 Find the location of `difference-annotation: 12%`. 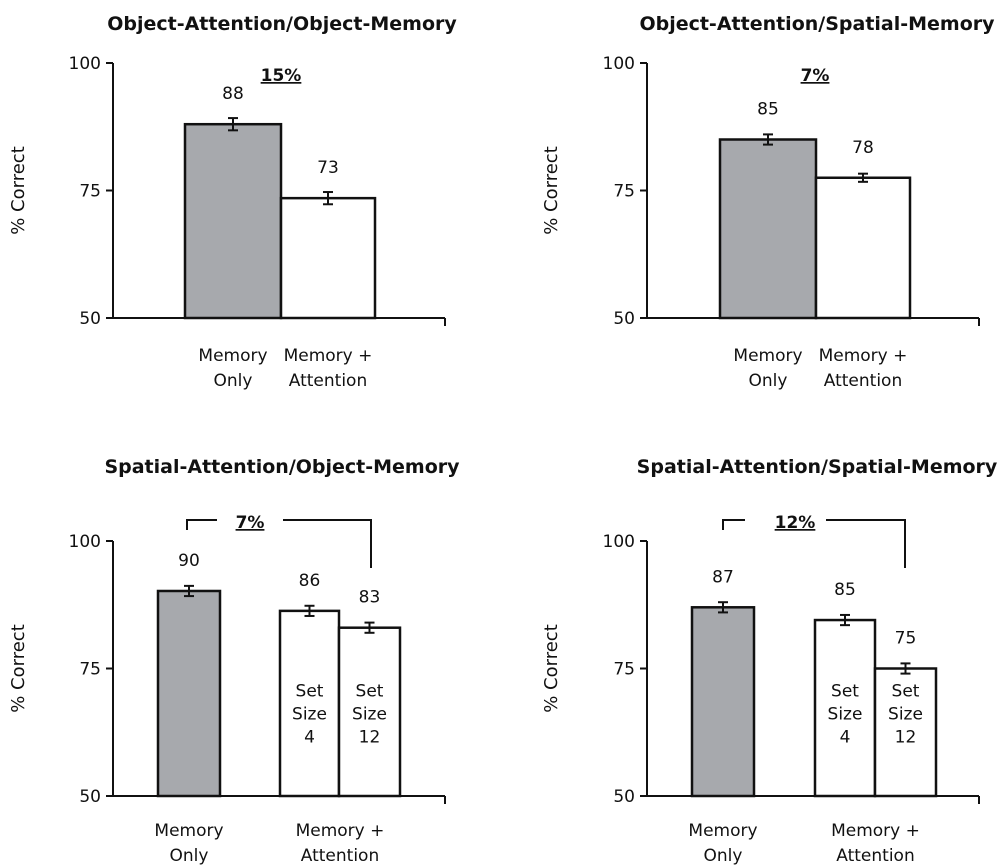

difference-annotation: 12% is located at coordinates (795, 523).